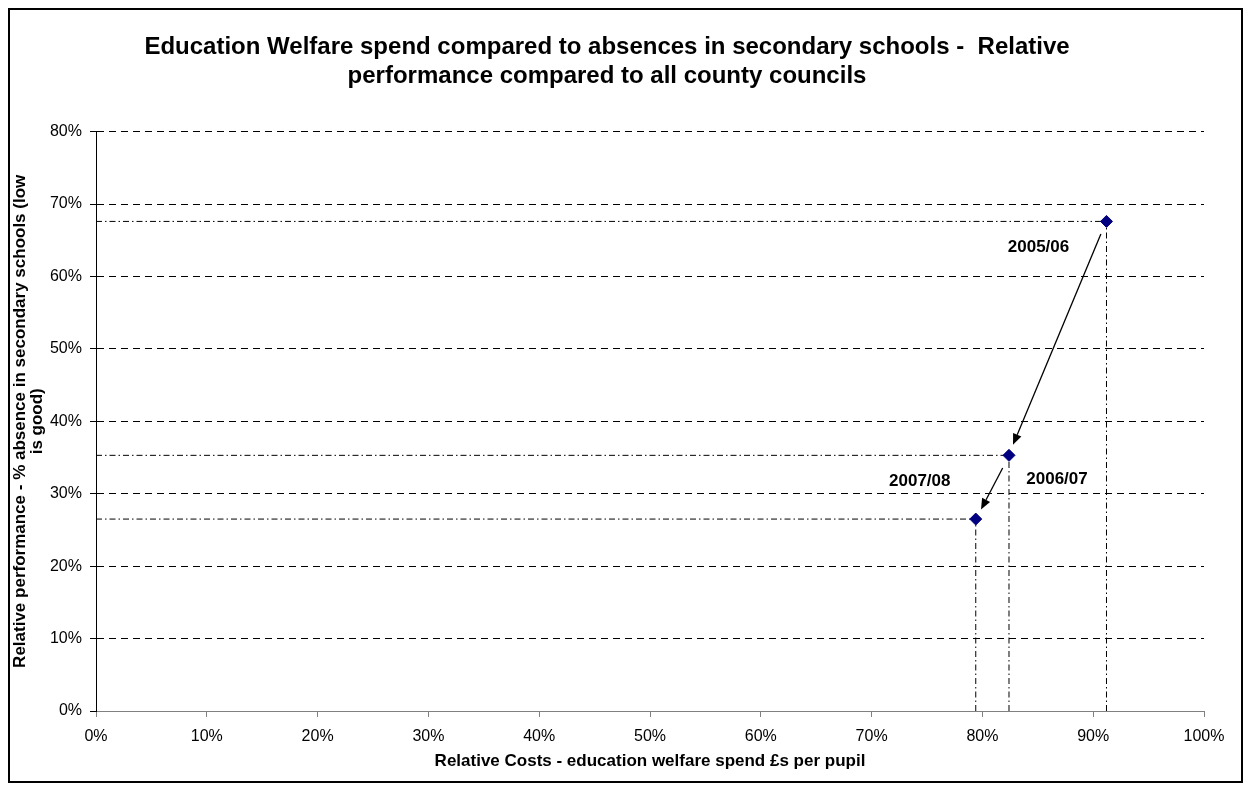 The height and width of the screenshot is (791, 1251). Describe the element at coordinates (65, 420) in the screenshot. I see `y-tick-label: 40%` at that location.